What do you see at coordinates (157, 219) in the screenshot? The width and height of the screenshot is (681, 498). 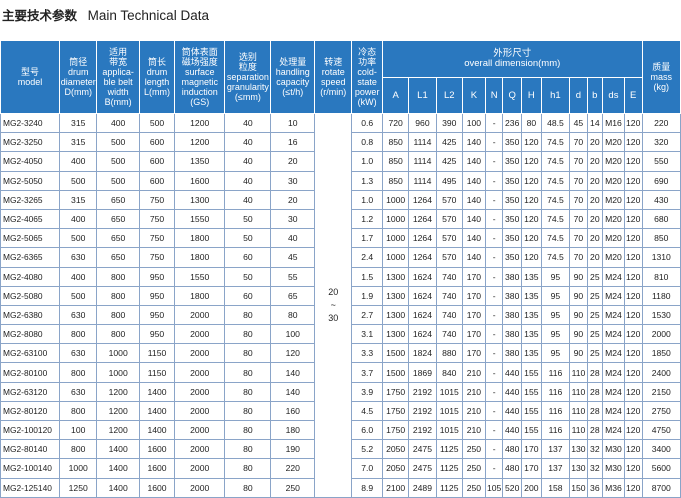 I see `cell-drum-length: 750` at bounding box center [157, 219].